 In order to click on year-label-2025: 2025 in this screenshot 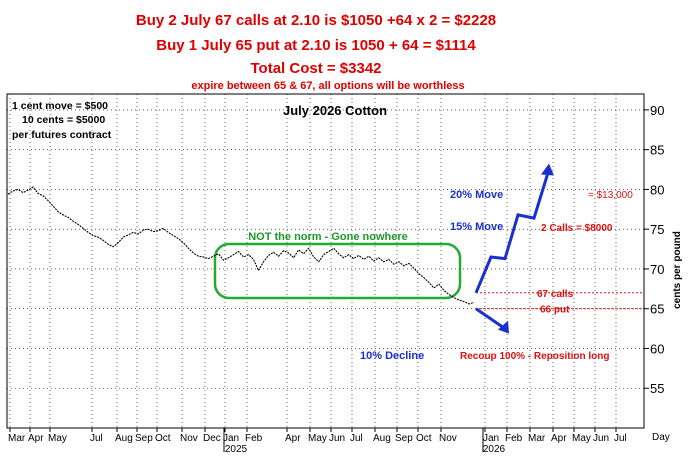, I will do `click(236, 449)`.